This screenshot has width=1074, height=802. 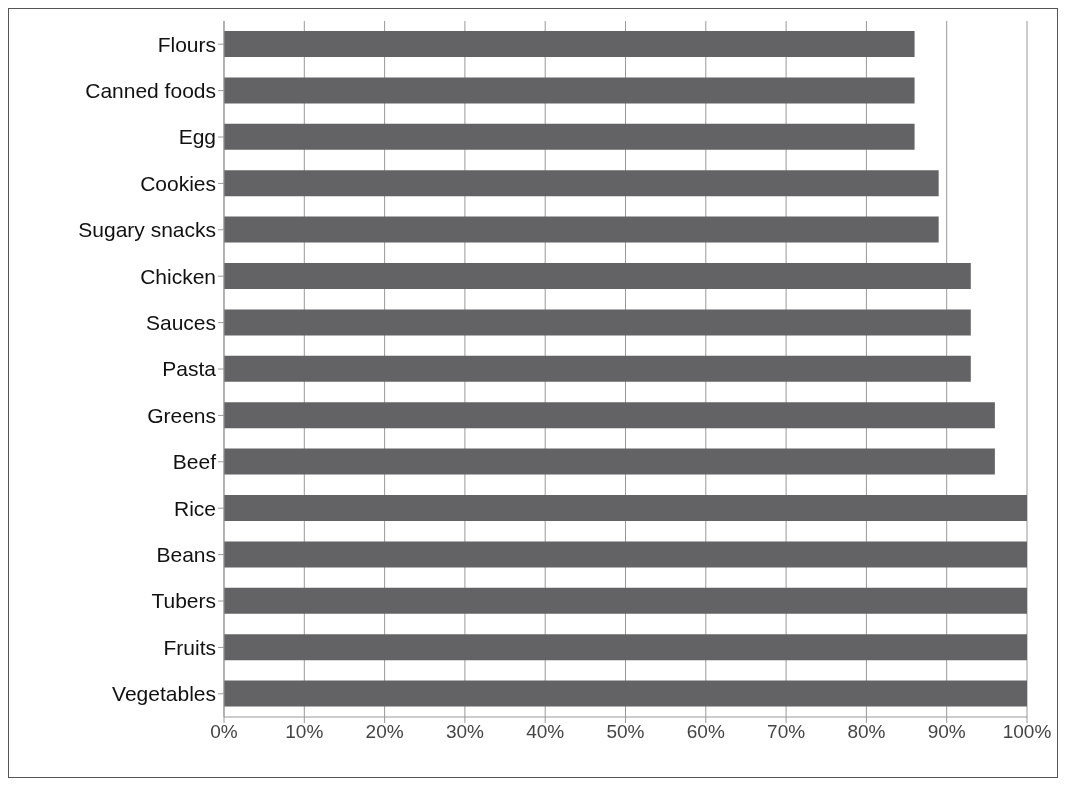 I want to click on x-tick-label: 80%, so click(x=866, y=732).